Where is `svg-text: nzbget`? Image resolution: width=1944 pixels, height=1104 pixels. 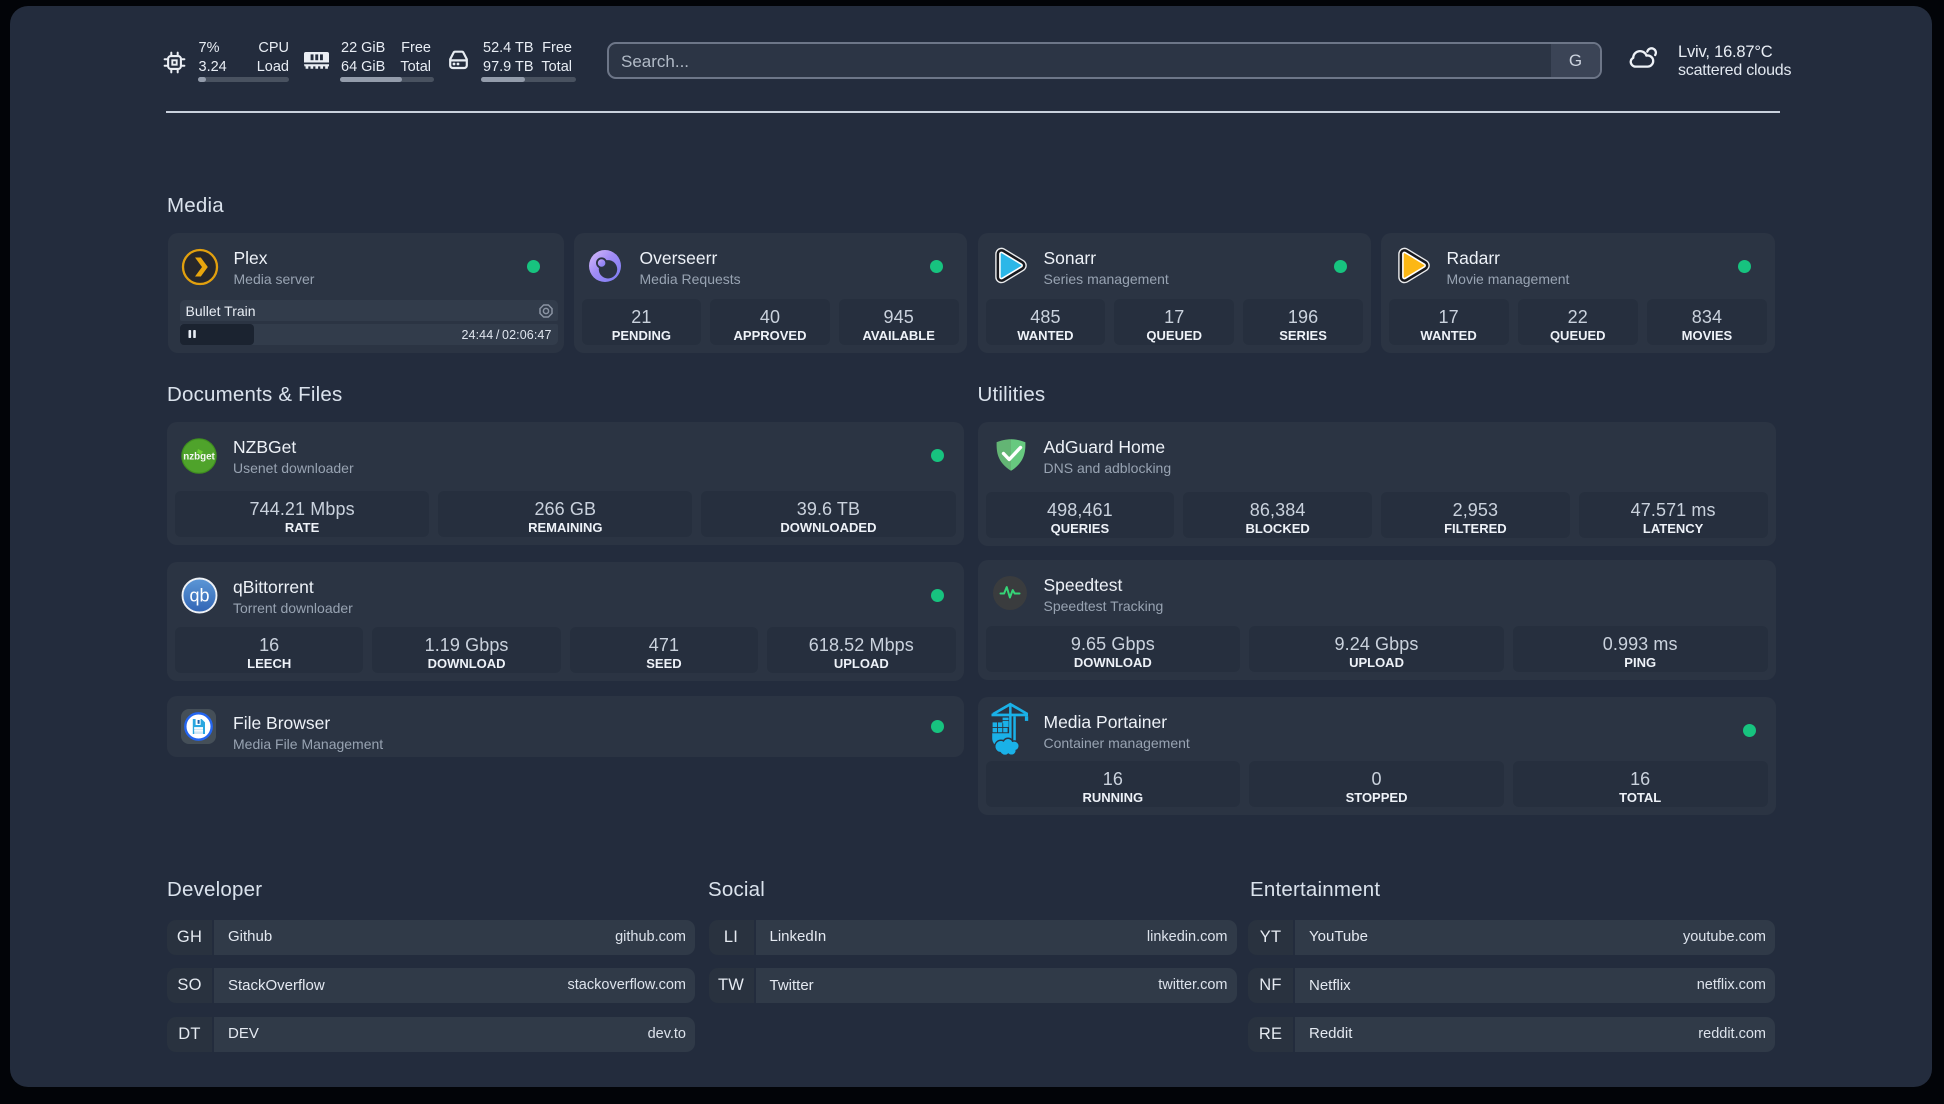
svg-text: nzbget is located at coordinates (199, 456).